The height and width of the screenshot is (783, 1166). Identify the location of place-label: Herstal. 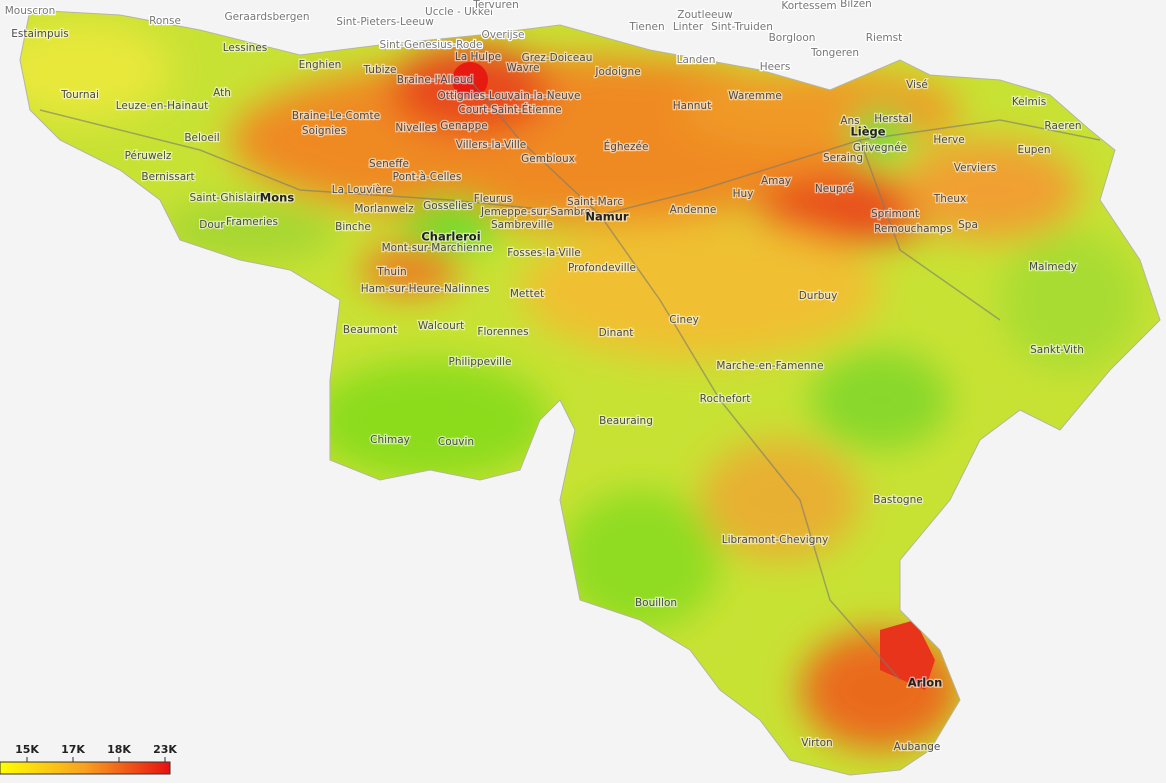
(893, 119).